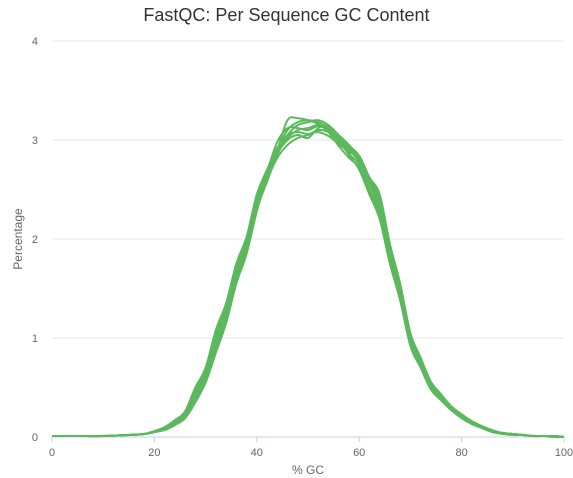  Describe the element at coordinates (461, 453) in the screenshot. I see `x-tick-label: 80` at that location.